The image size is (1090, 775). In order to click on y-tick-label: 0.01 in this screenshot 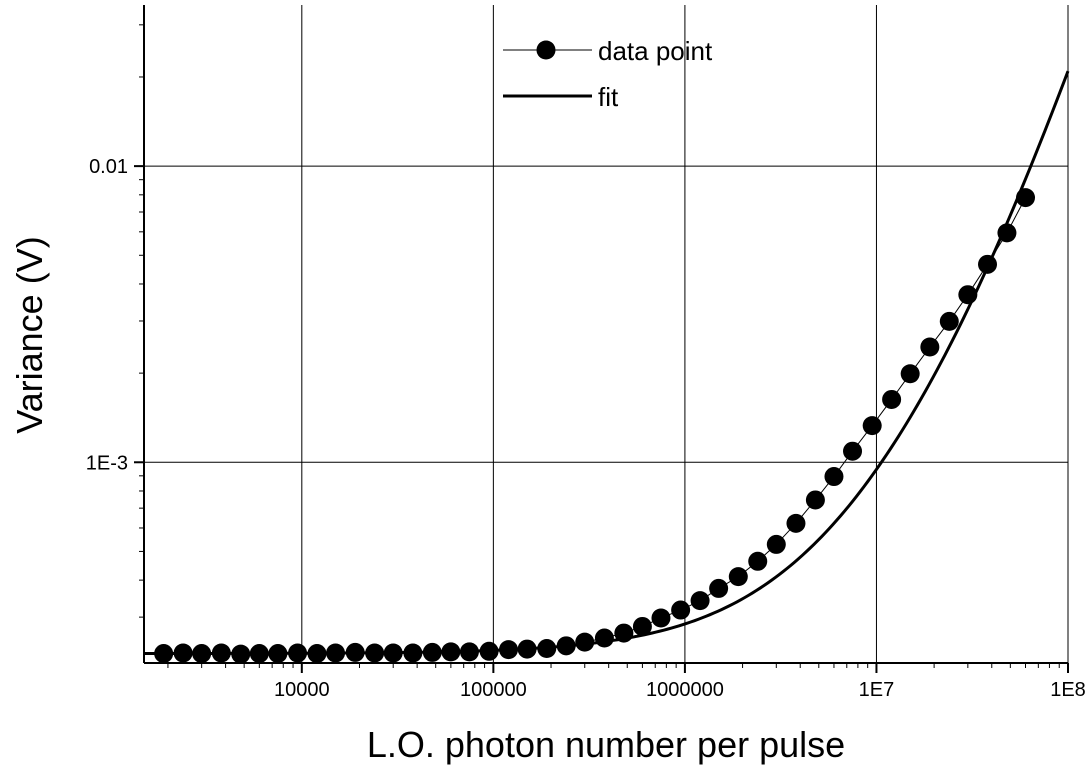, I will do `click(108, 167)`.